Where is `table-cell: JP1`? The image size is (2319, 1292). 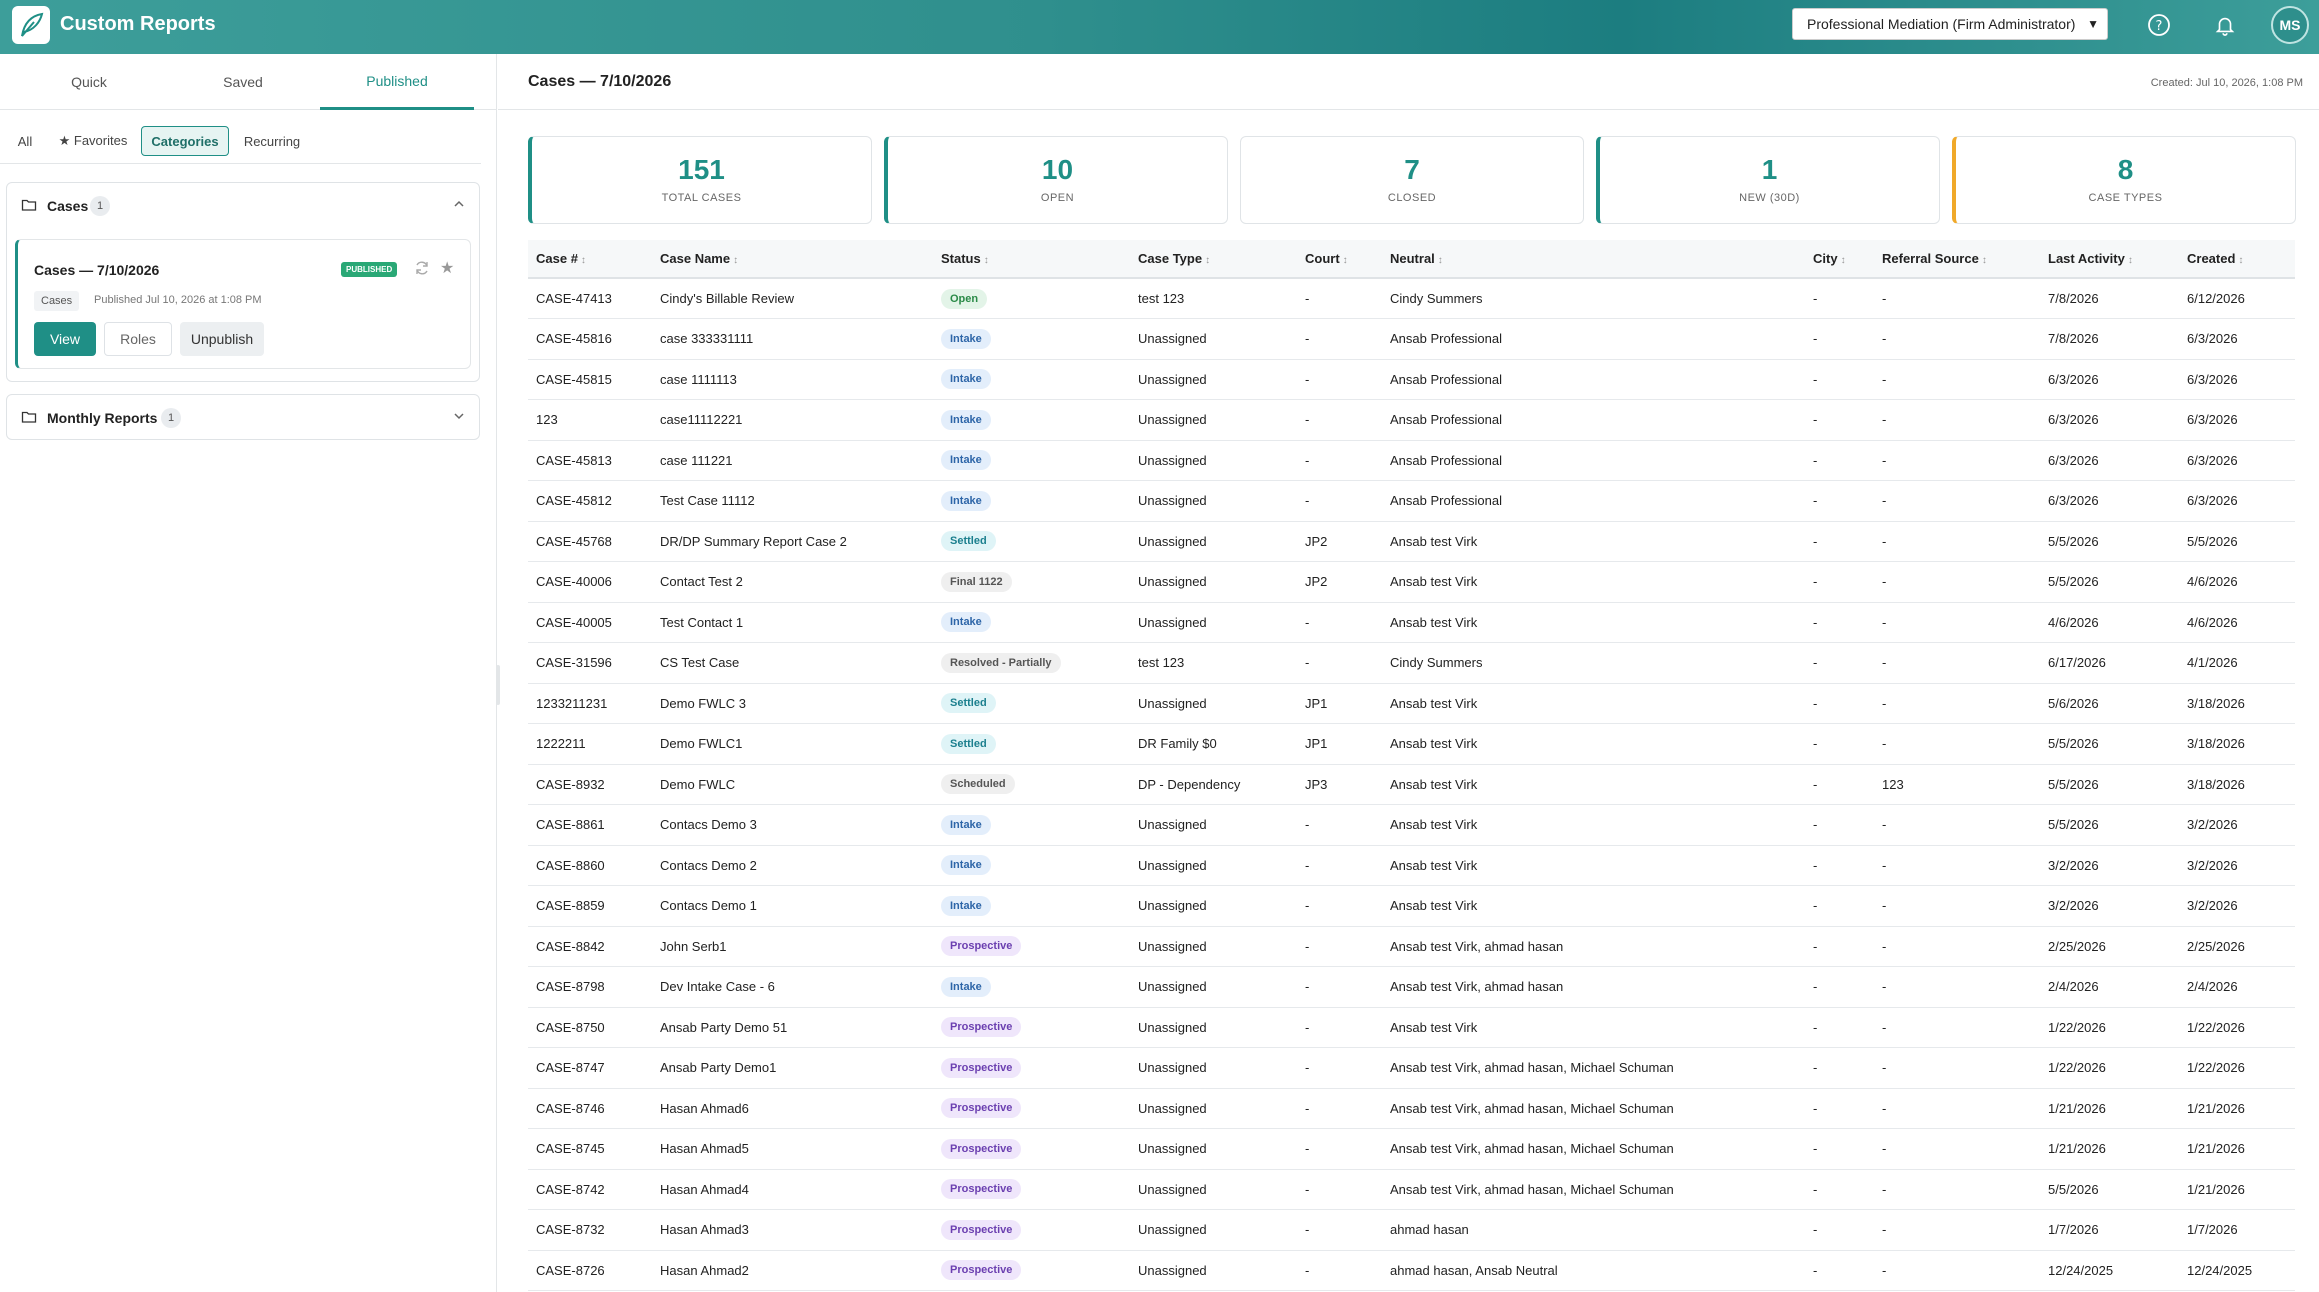
table-cell: JP1 is located at coordinates (1316, 703).